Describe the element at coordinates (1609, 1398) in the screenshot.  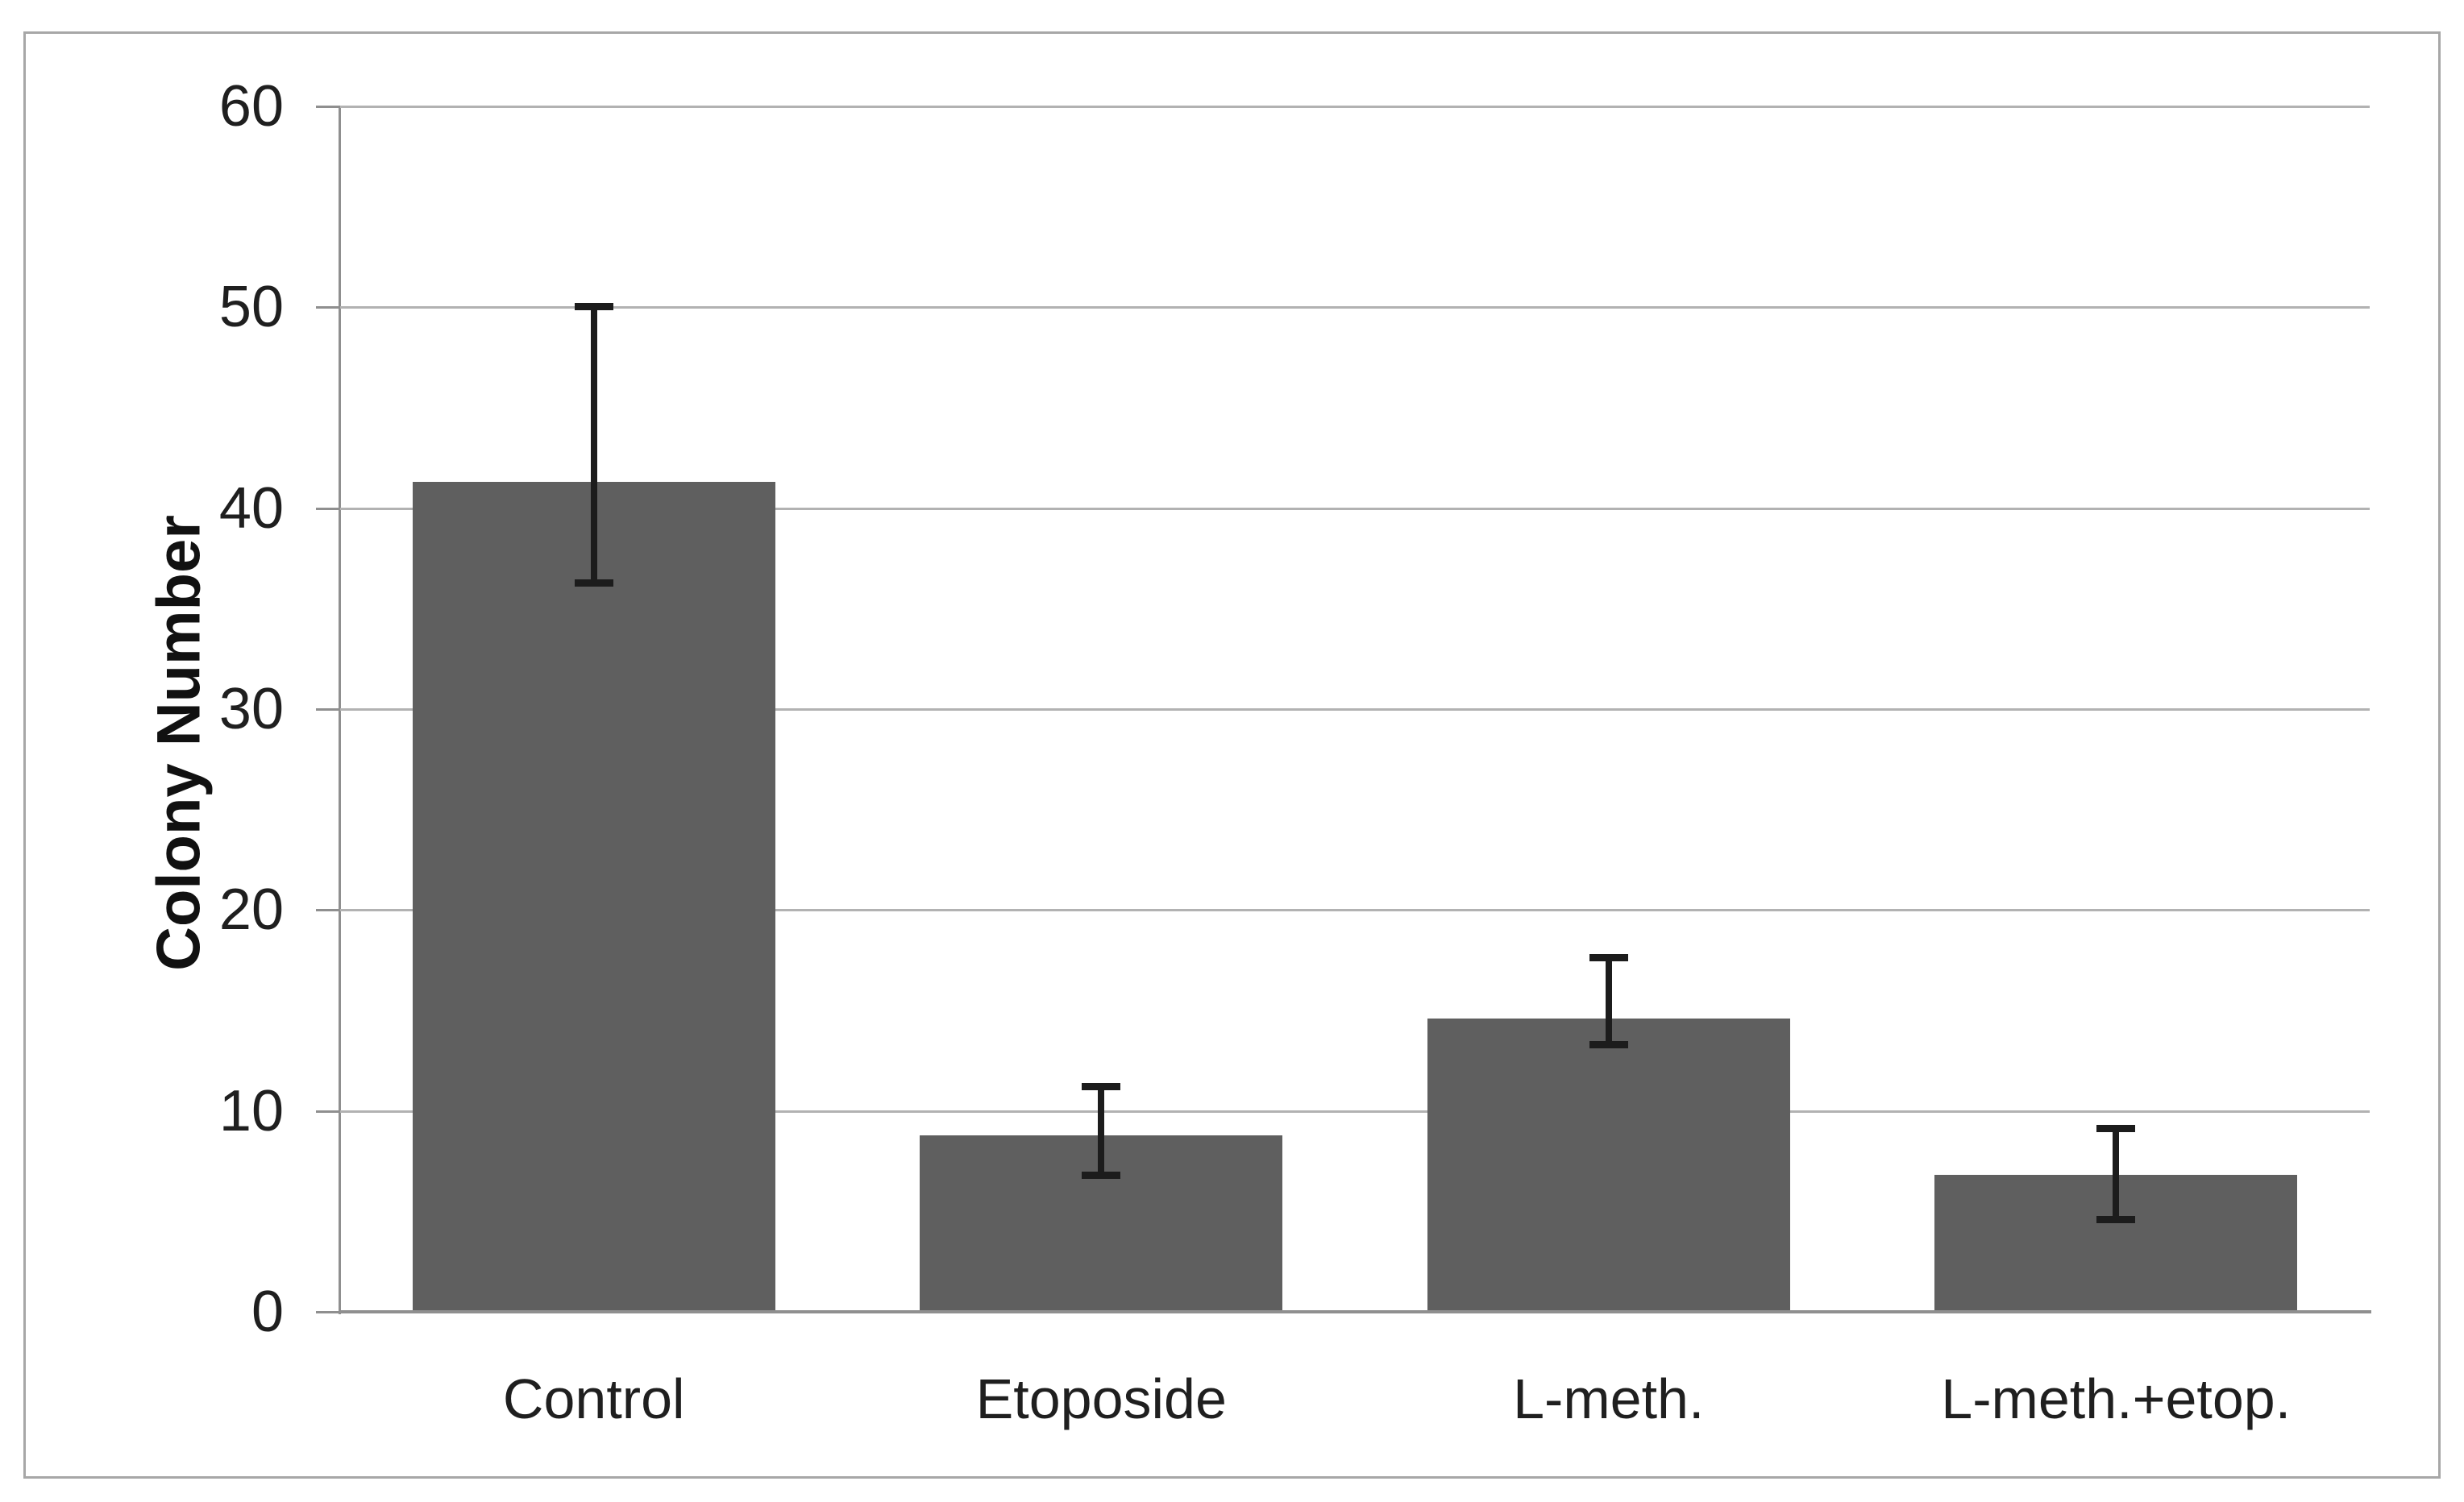
I see `x-axis-category-label-l-meth: L-meth.` at that location.